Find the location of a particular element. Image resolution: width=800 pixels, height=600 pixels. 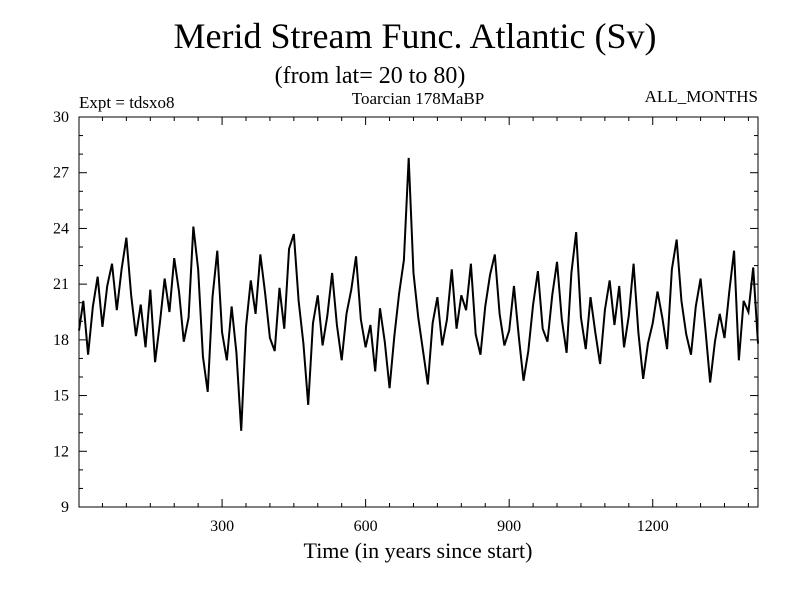

months-label: ALL_MONTHS is located at coordinates (701, 96).